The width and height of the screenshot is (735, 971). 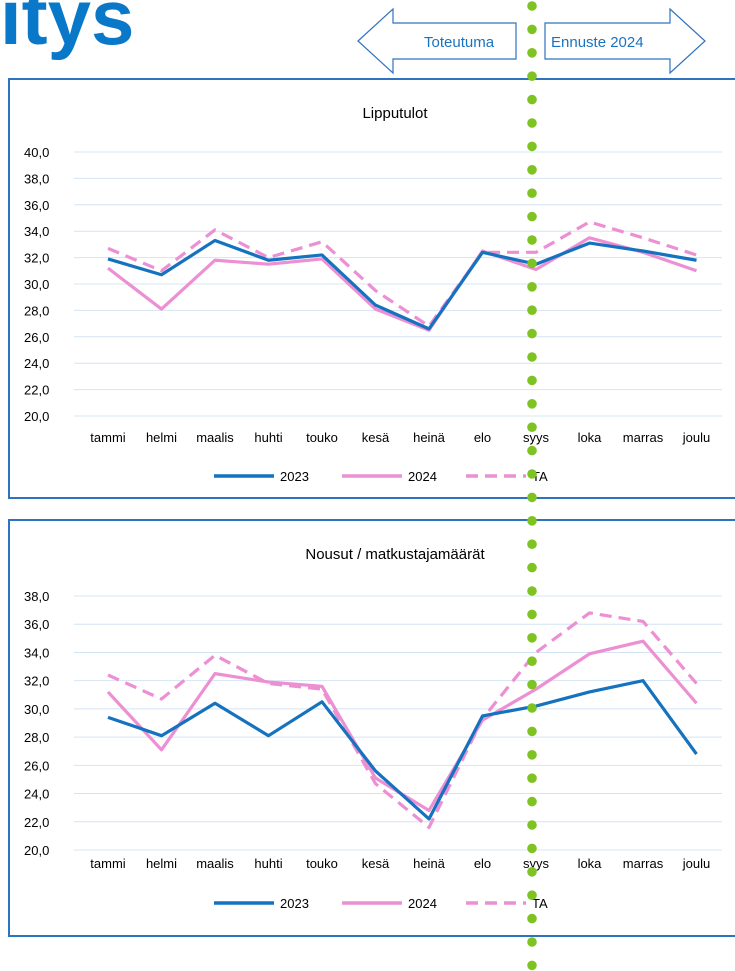 I want to click on forecast-arrow: Ennuste 2024, so click(x=625, y=41).